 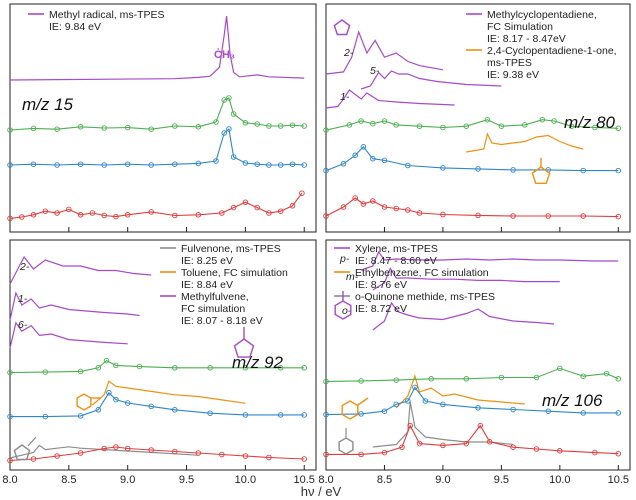 What do you see at coordinates (321, 491) in the screenshot?
I see `x-axis-label: hν / eV` at bounding box center [321, 491].